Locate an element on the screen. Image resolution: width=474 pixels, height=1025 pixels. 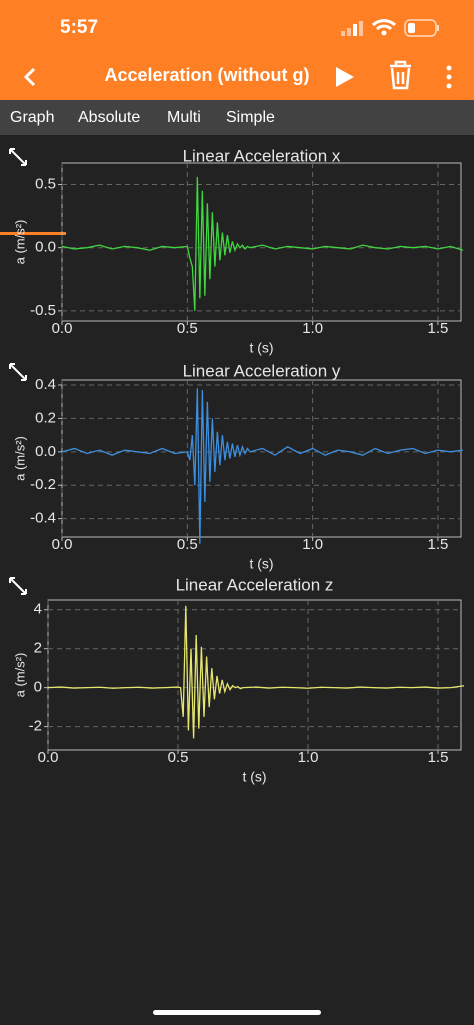
y-tick-label: 0.5 is located at coordinates (45, 183).